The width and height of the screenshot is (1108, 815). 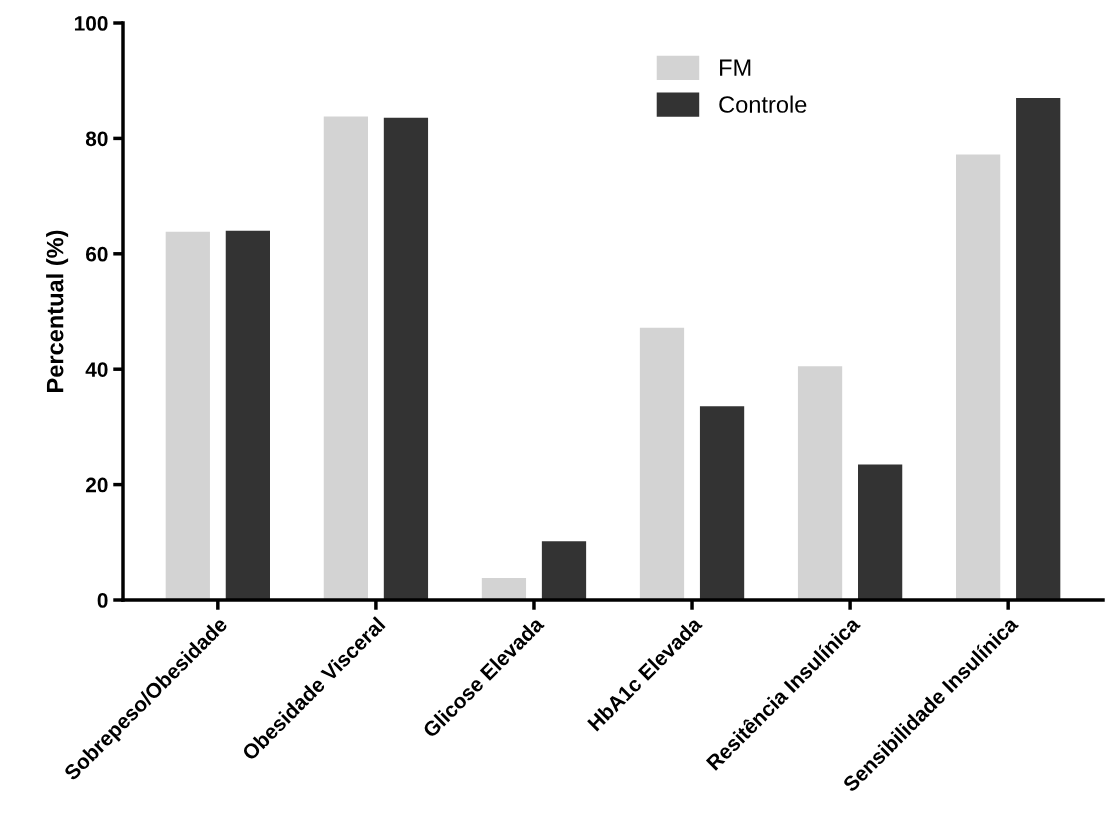 What do you see at coordinates (763, 104) in the screenshot?
I see `legend-label: Controle` at bounding box center [763, 104].